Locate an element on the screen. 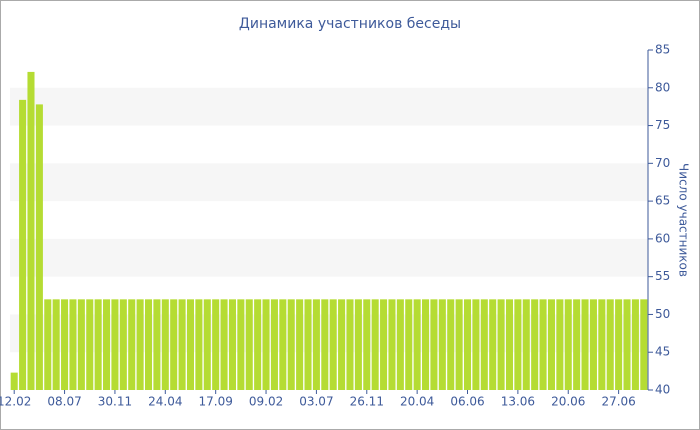 This screenshot has height=430, width=700. x-tick-label: 13.06 is located at coordinates (518, 402).